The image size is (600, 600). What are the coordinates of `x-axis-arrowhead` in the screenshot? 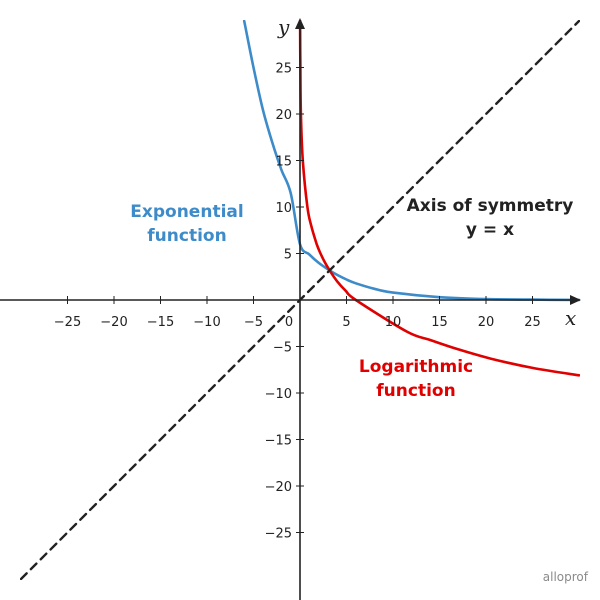 It's located at (575, 300).